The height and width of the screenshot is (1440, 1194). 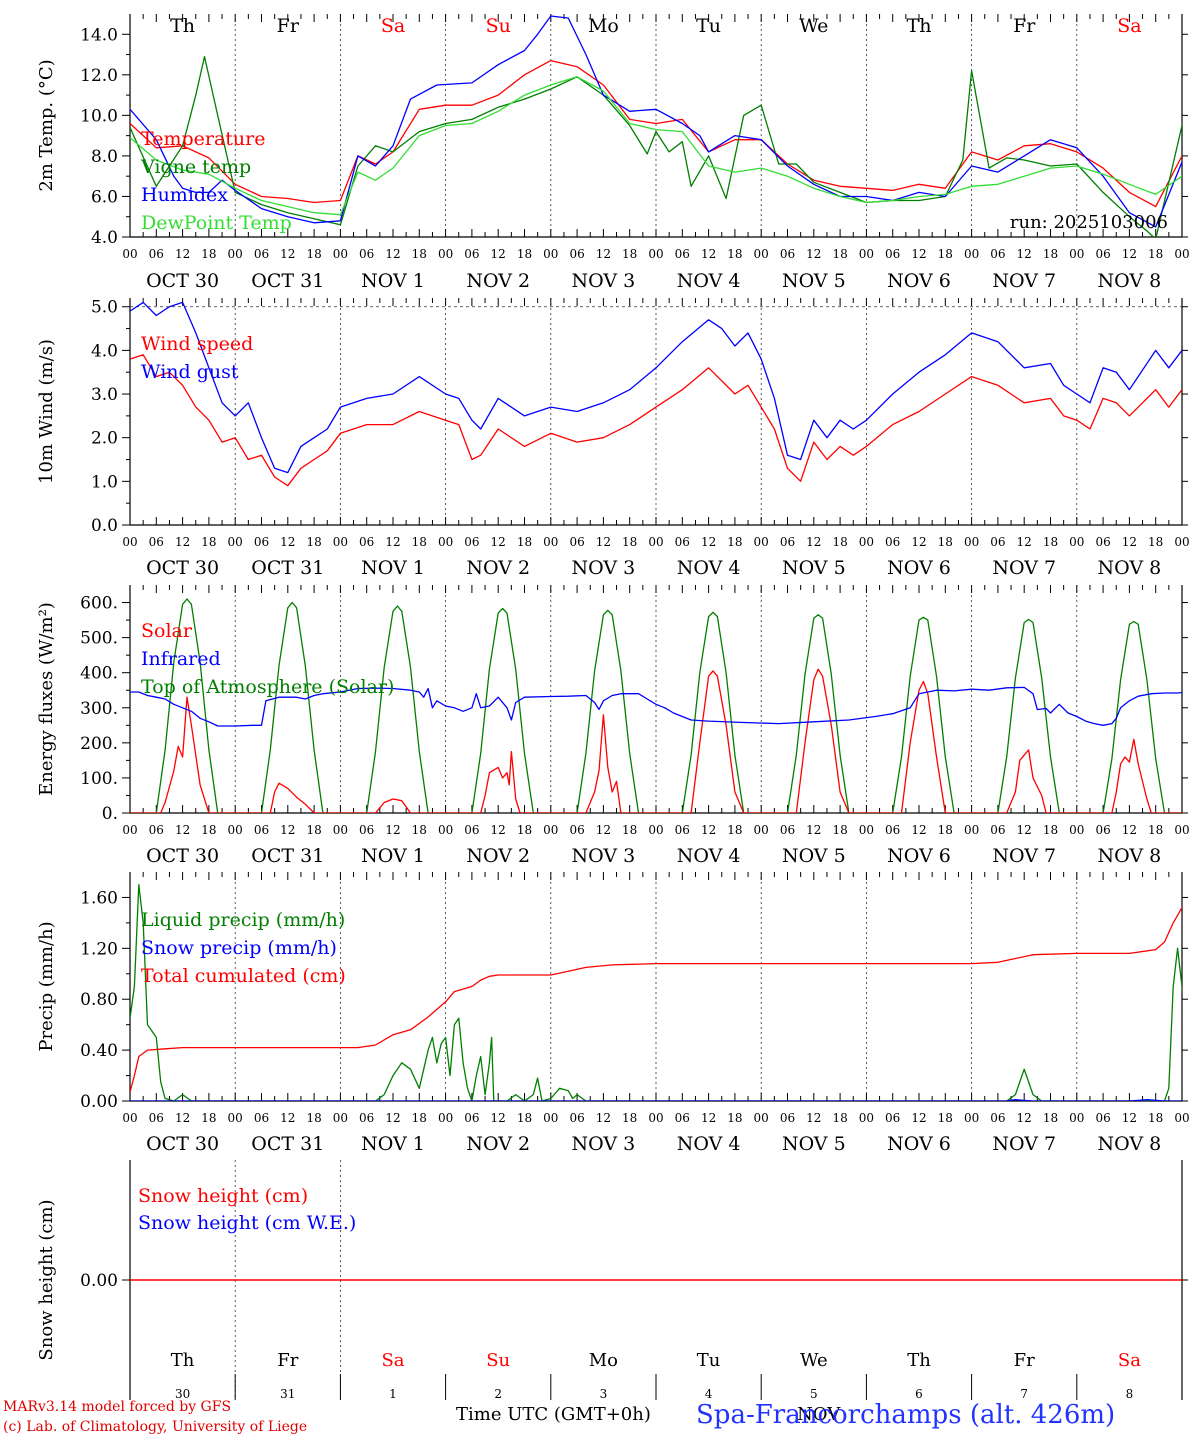 I want to click on date-label: NOV 4, so click(x=709, y=568).